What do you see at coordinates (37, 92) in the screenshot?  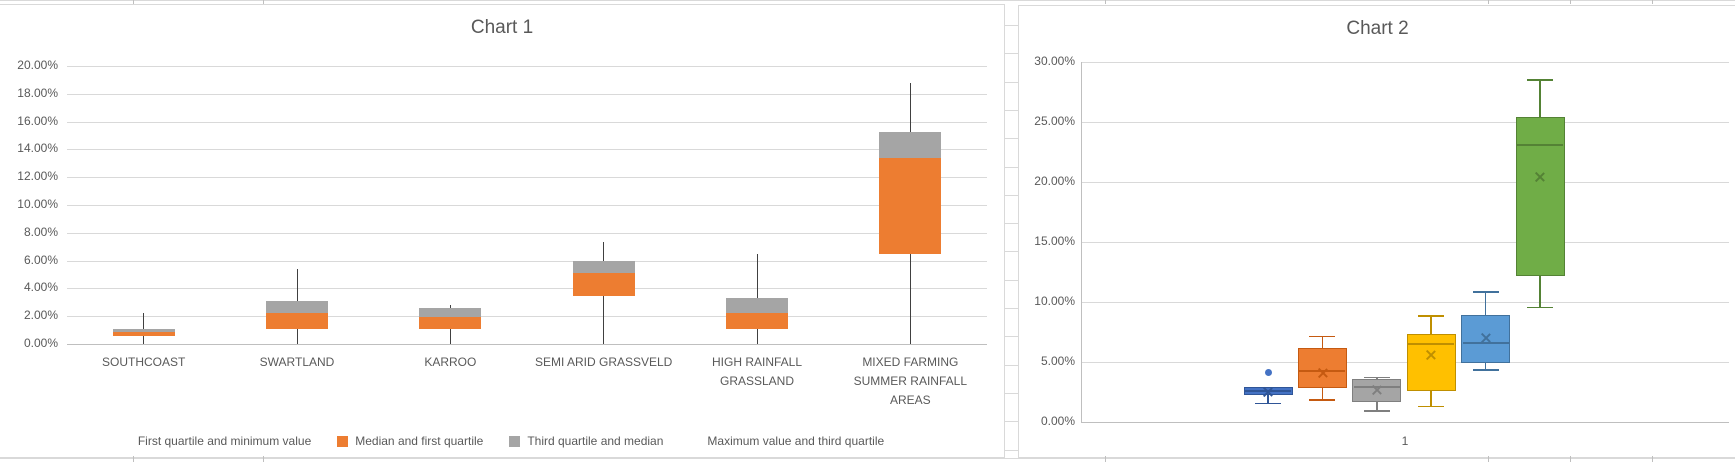 I see `y-tick-label: 18.00%` at bounding box center [37, 92].